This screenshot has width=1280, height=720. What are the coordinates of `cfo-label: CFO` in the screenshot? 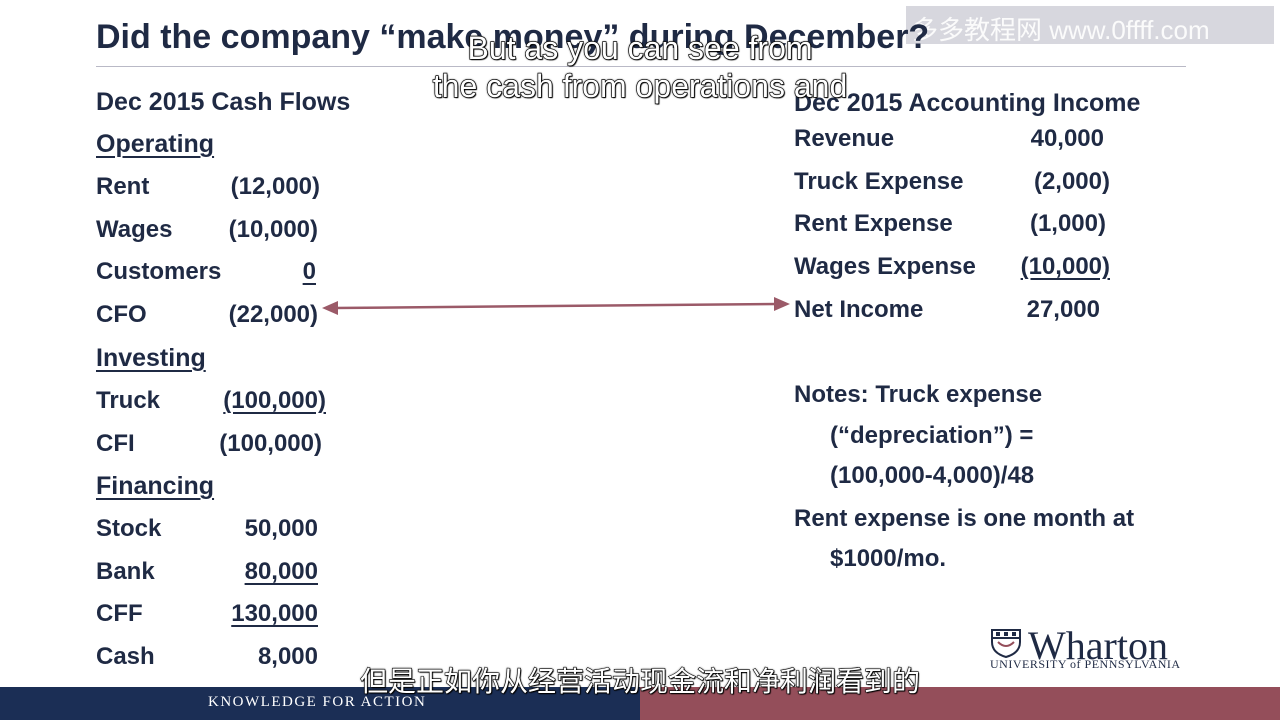 It's located at (121, 314).